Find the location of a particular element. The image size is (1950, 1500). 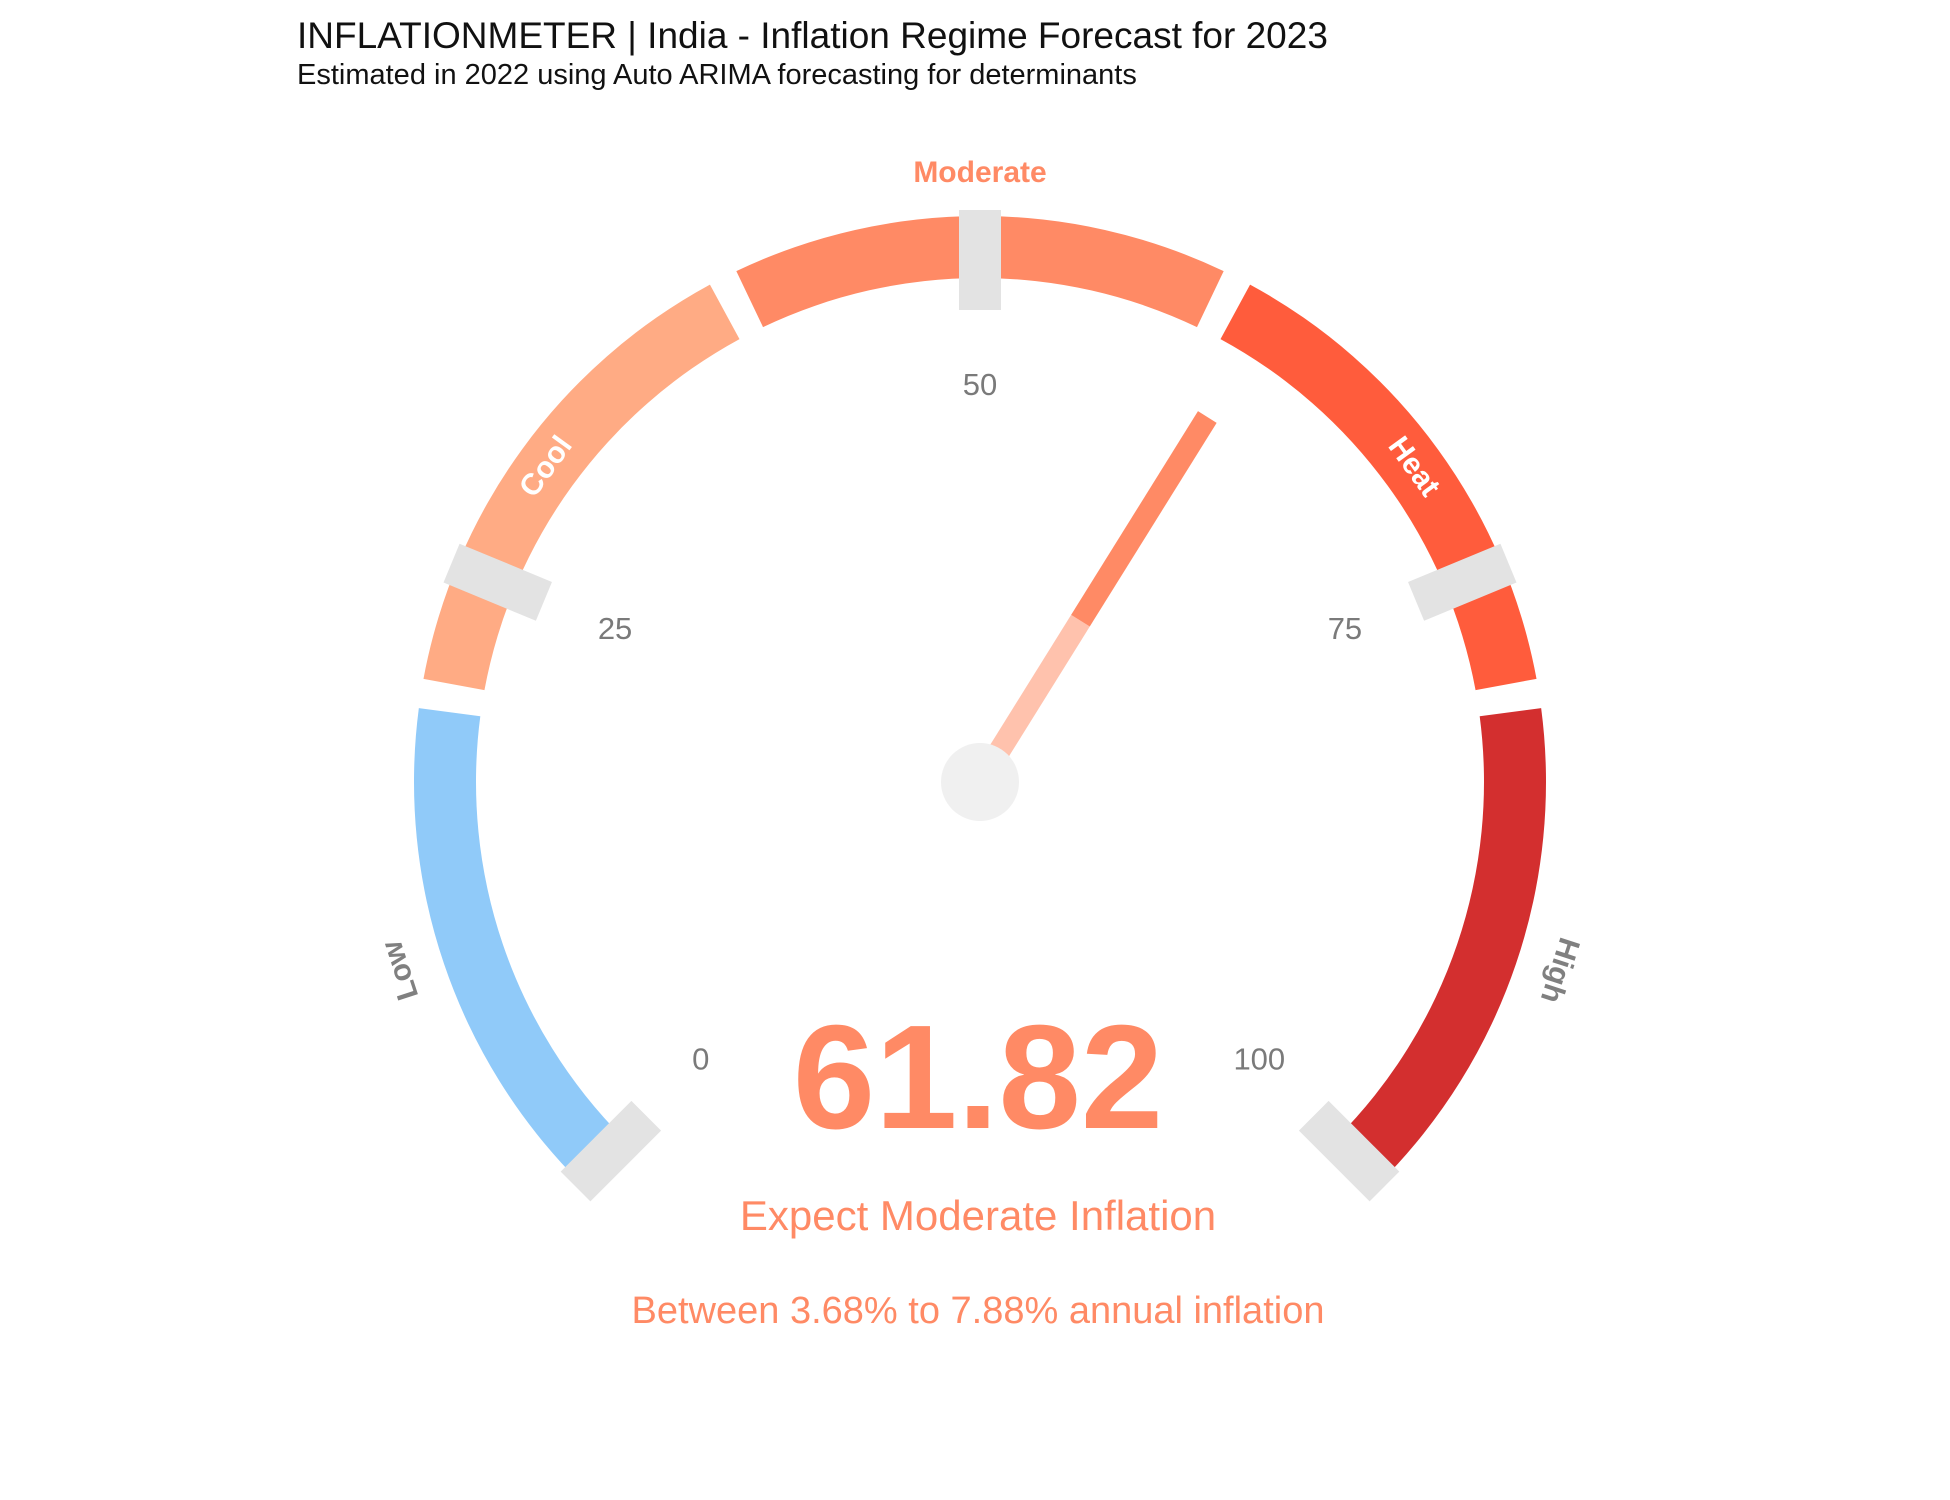

zone-arc-low is located at coordinates (518, 945).